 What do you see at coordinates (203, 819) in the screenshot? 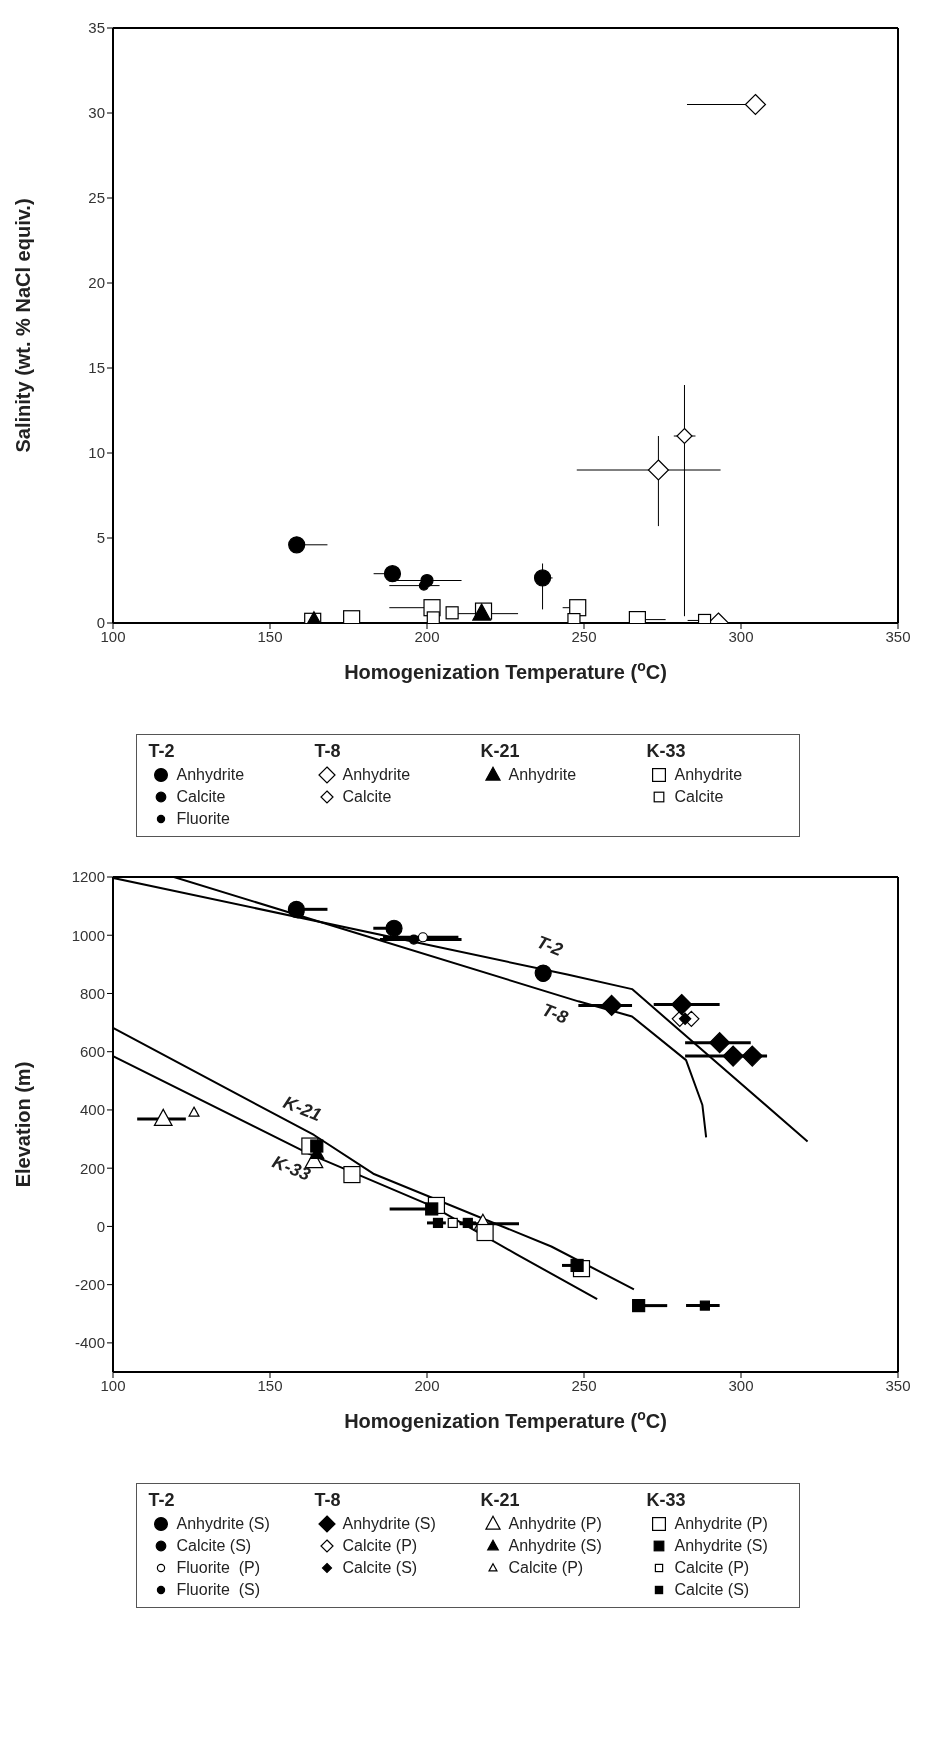
I see `legend-label: Fluorite` at bounding box center [203, 819].